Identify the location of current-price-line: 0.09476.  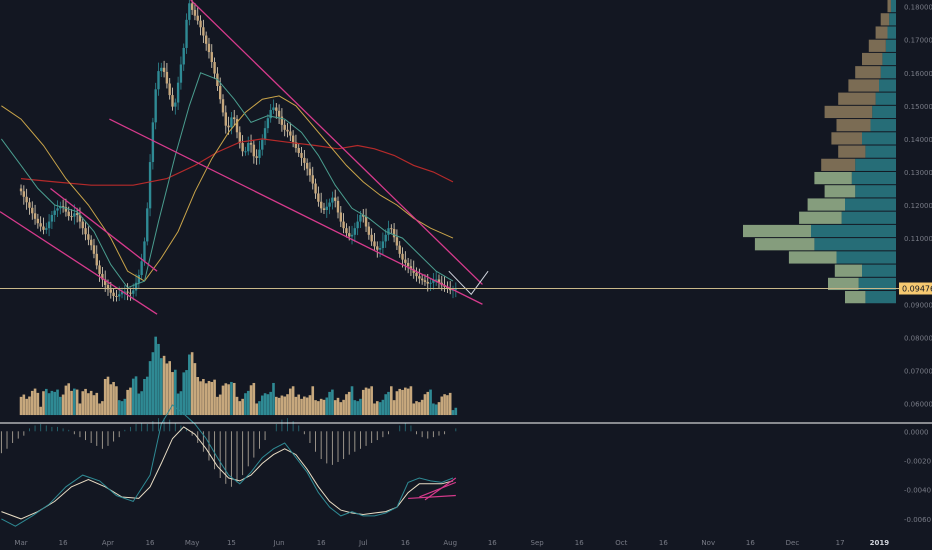
(466, 288).